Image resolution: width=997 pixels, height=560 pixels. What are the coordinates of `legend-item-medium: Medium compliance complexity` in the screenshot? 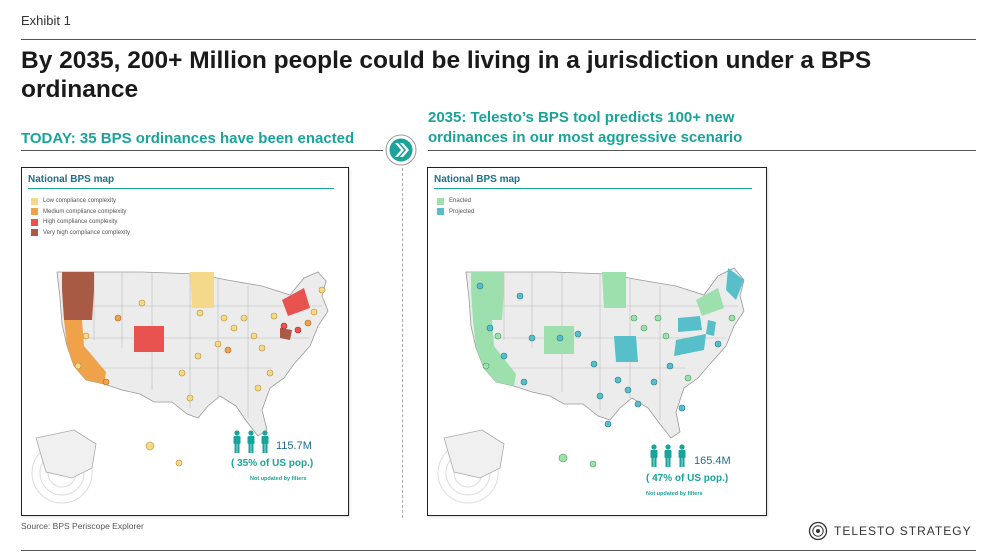 It's located at (80, 212).